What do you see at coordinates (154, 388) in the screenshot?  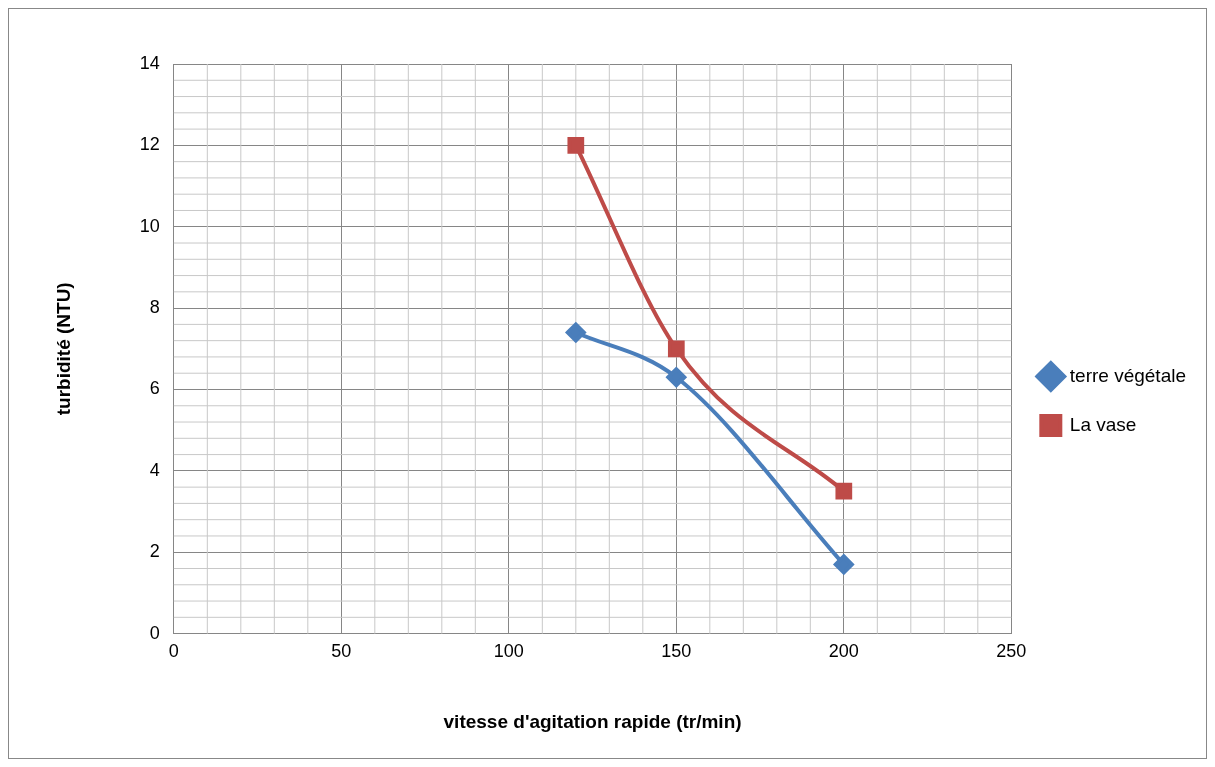 I see `y-tick-label: 6` at bounding box center [154, 388].